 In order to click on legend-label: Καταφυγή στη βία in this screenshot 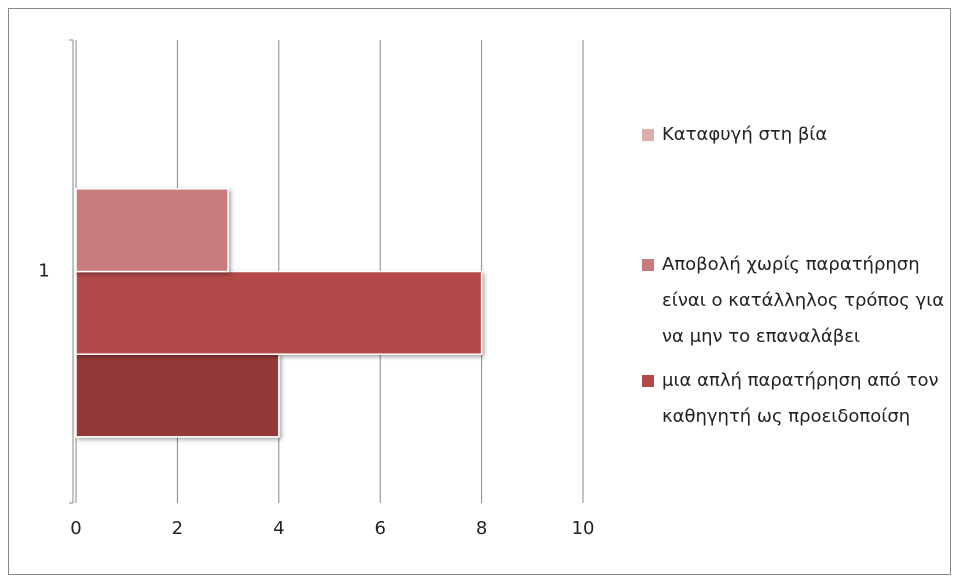, I will do `click(745, 134)`.